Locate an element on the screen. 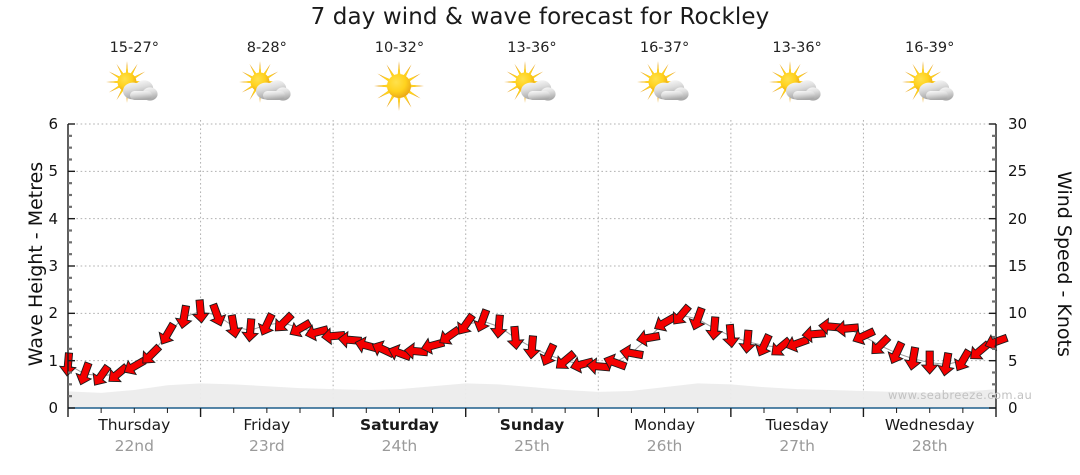 This screenshot has width=1080, height=475. right-tick-label: 20 is located at coordinates (1018, 218).